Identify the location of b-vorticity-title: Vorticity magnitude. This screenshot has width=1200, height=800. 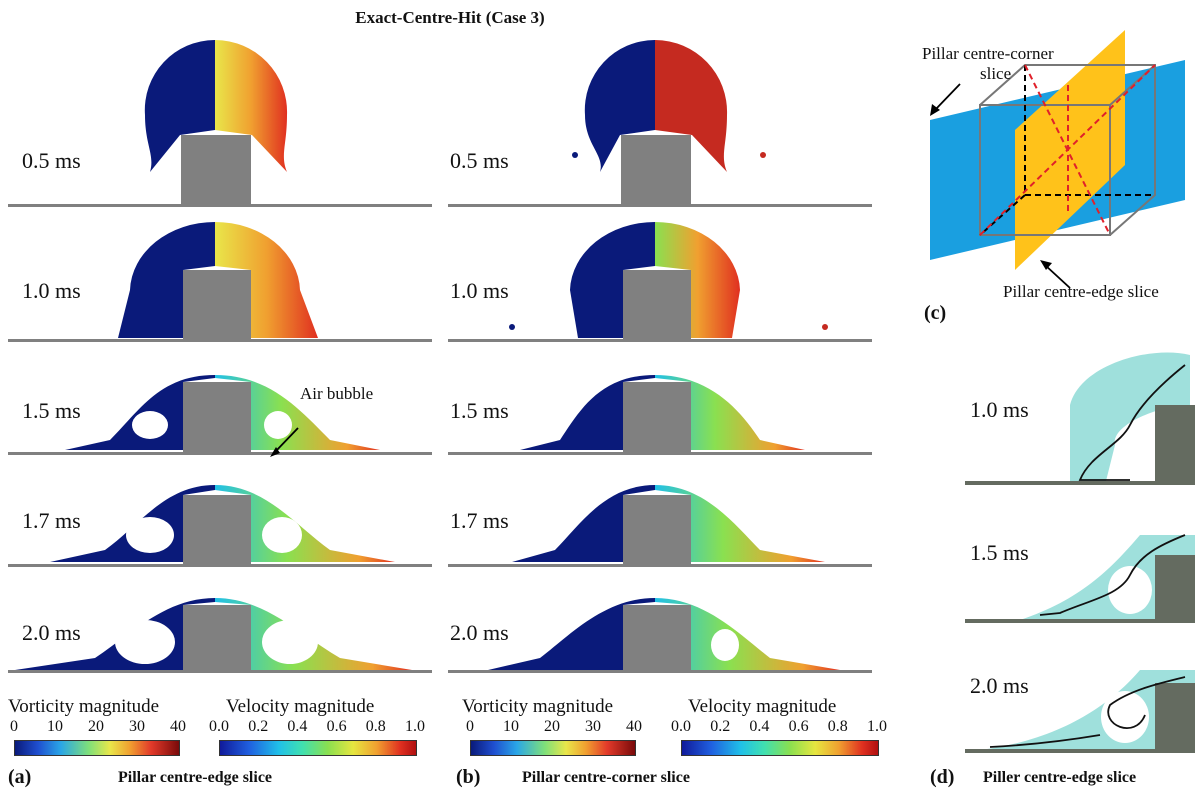
(538, 706).